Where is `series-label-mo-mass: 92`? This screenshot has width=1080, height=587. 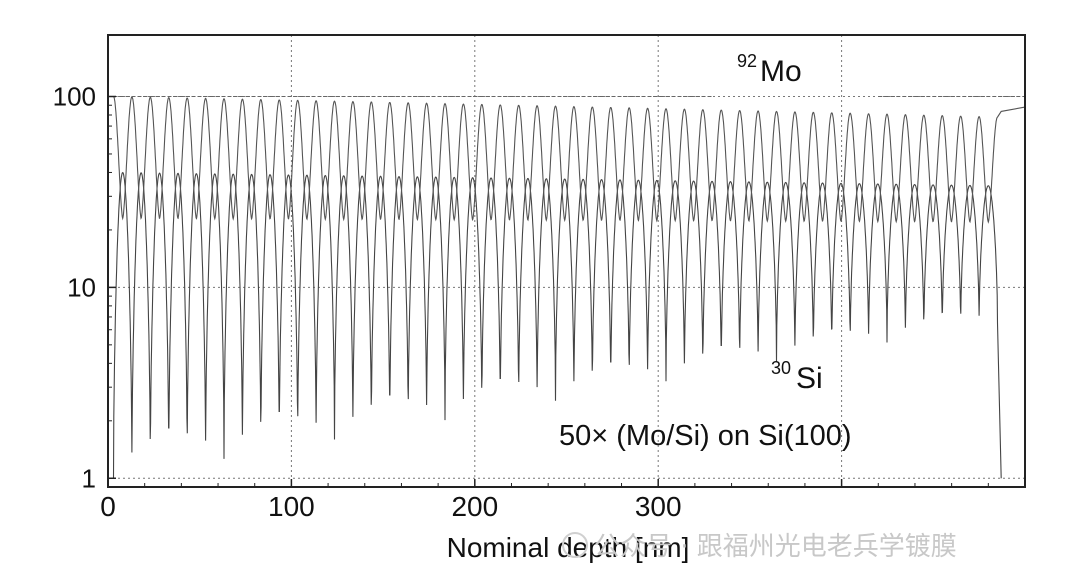
series-label-mo-mass: 92 is located at coordinates (747, 61).